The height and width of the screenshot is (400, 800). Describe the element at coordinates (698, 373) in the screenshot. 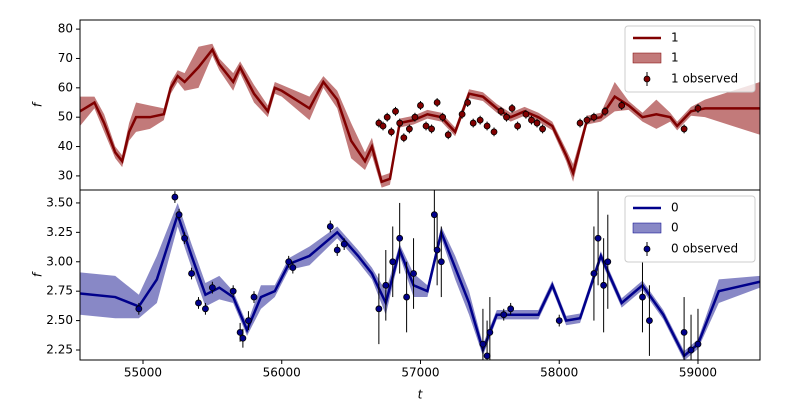

I see `x-tick-label: 59000` at that location.